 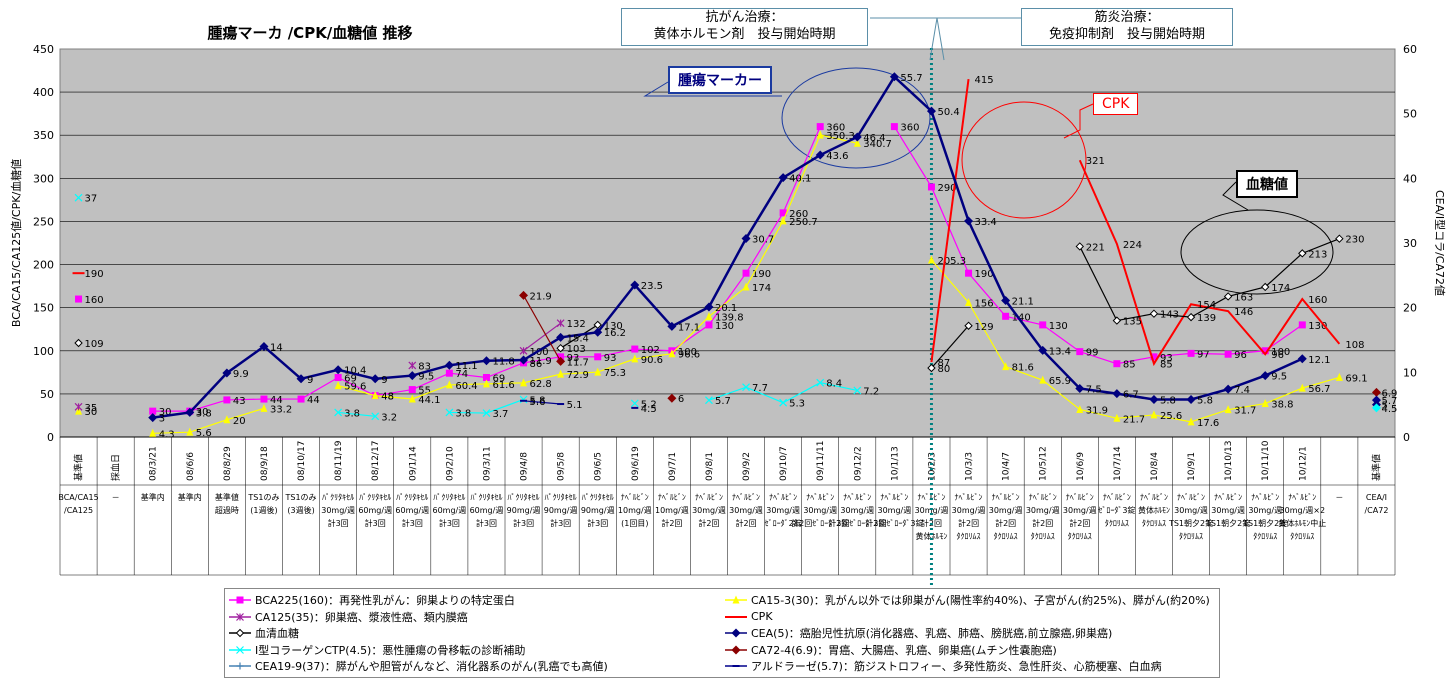 What do you see at coordinates (431, 666) in the screenshot?
I see `legend-label: CEA19-9(37)：膵がんや胆管がんなど、消化器系のがん(乳癌でも高値)` at bounding box center [431, 666].